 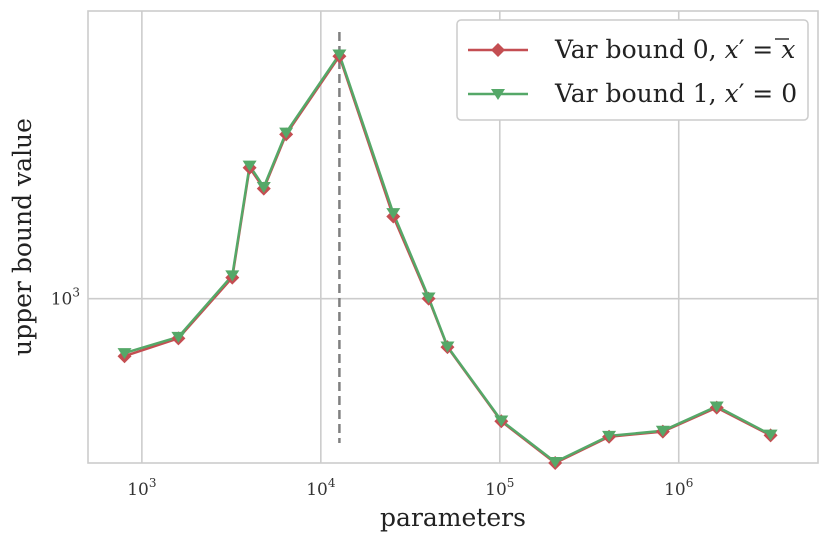 What do you see at coordinates (321, 488) in the screenshot?
I see `x-tick-label: 10⁴` at bounding box center [321, 488].